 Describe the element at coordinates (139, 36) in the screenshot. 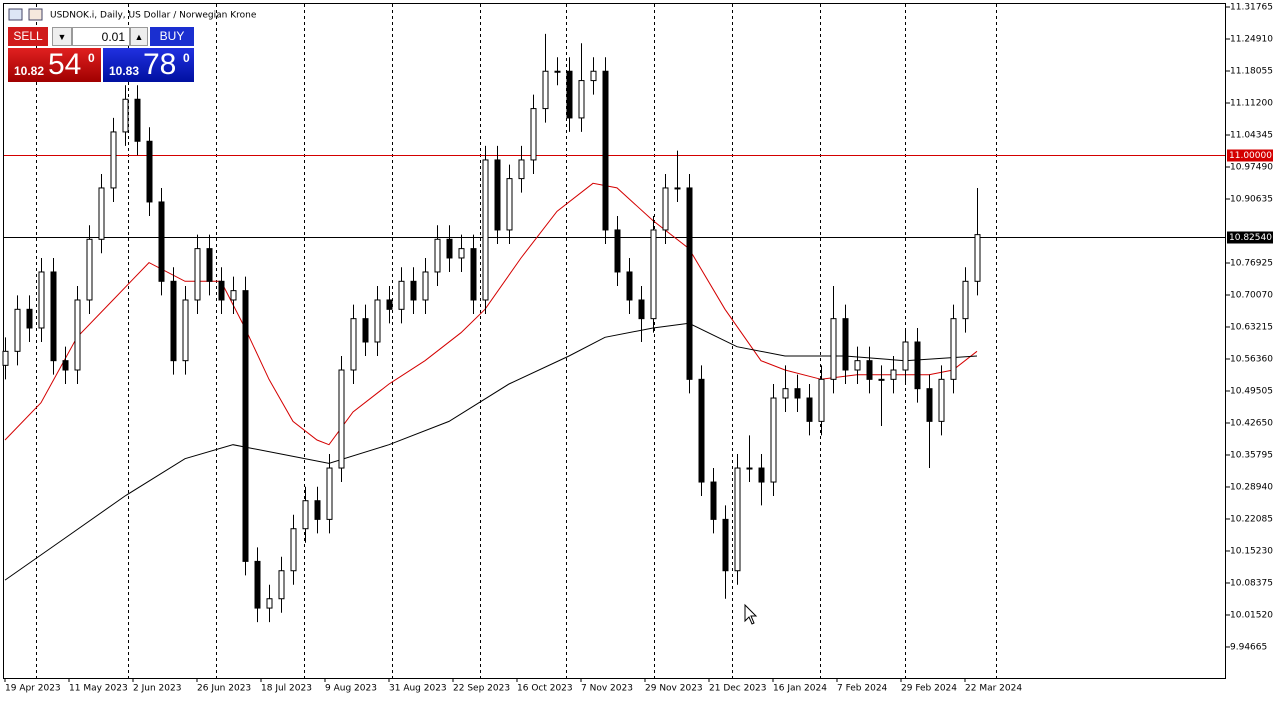

I see `volume-up: ▲` at that location.